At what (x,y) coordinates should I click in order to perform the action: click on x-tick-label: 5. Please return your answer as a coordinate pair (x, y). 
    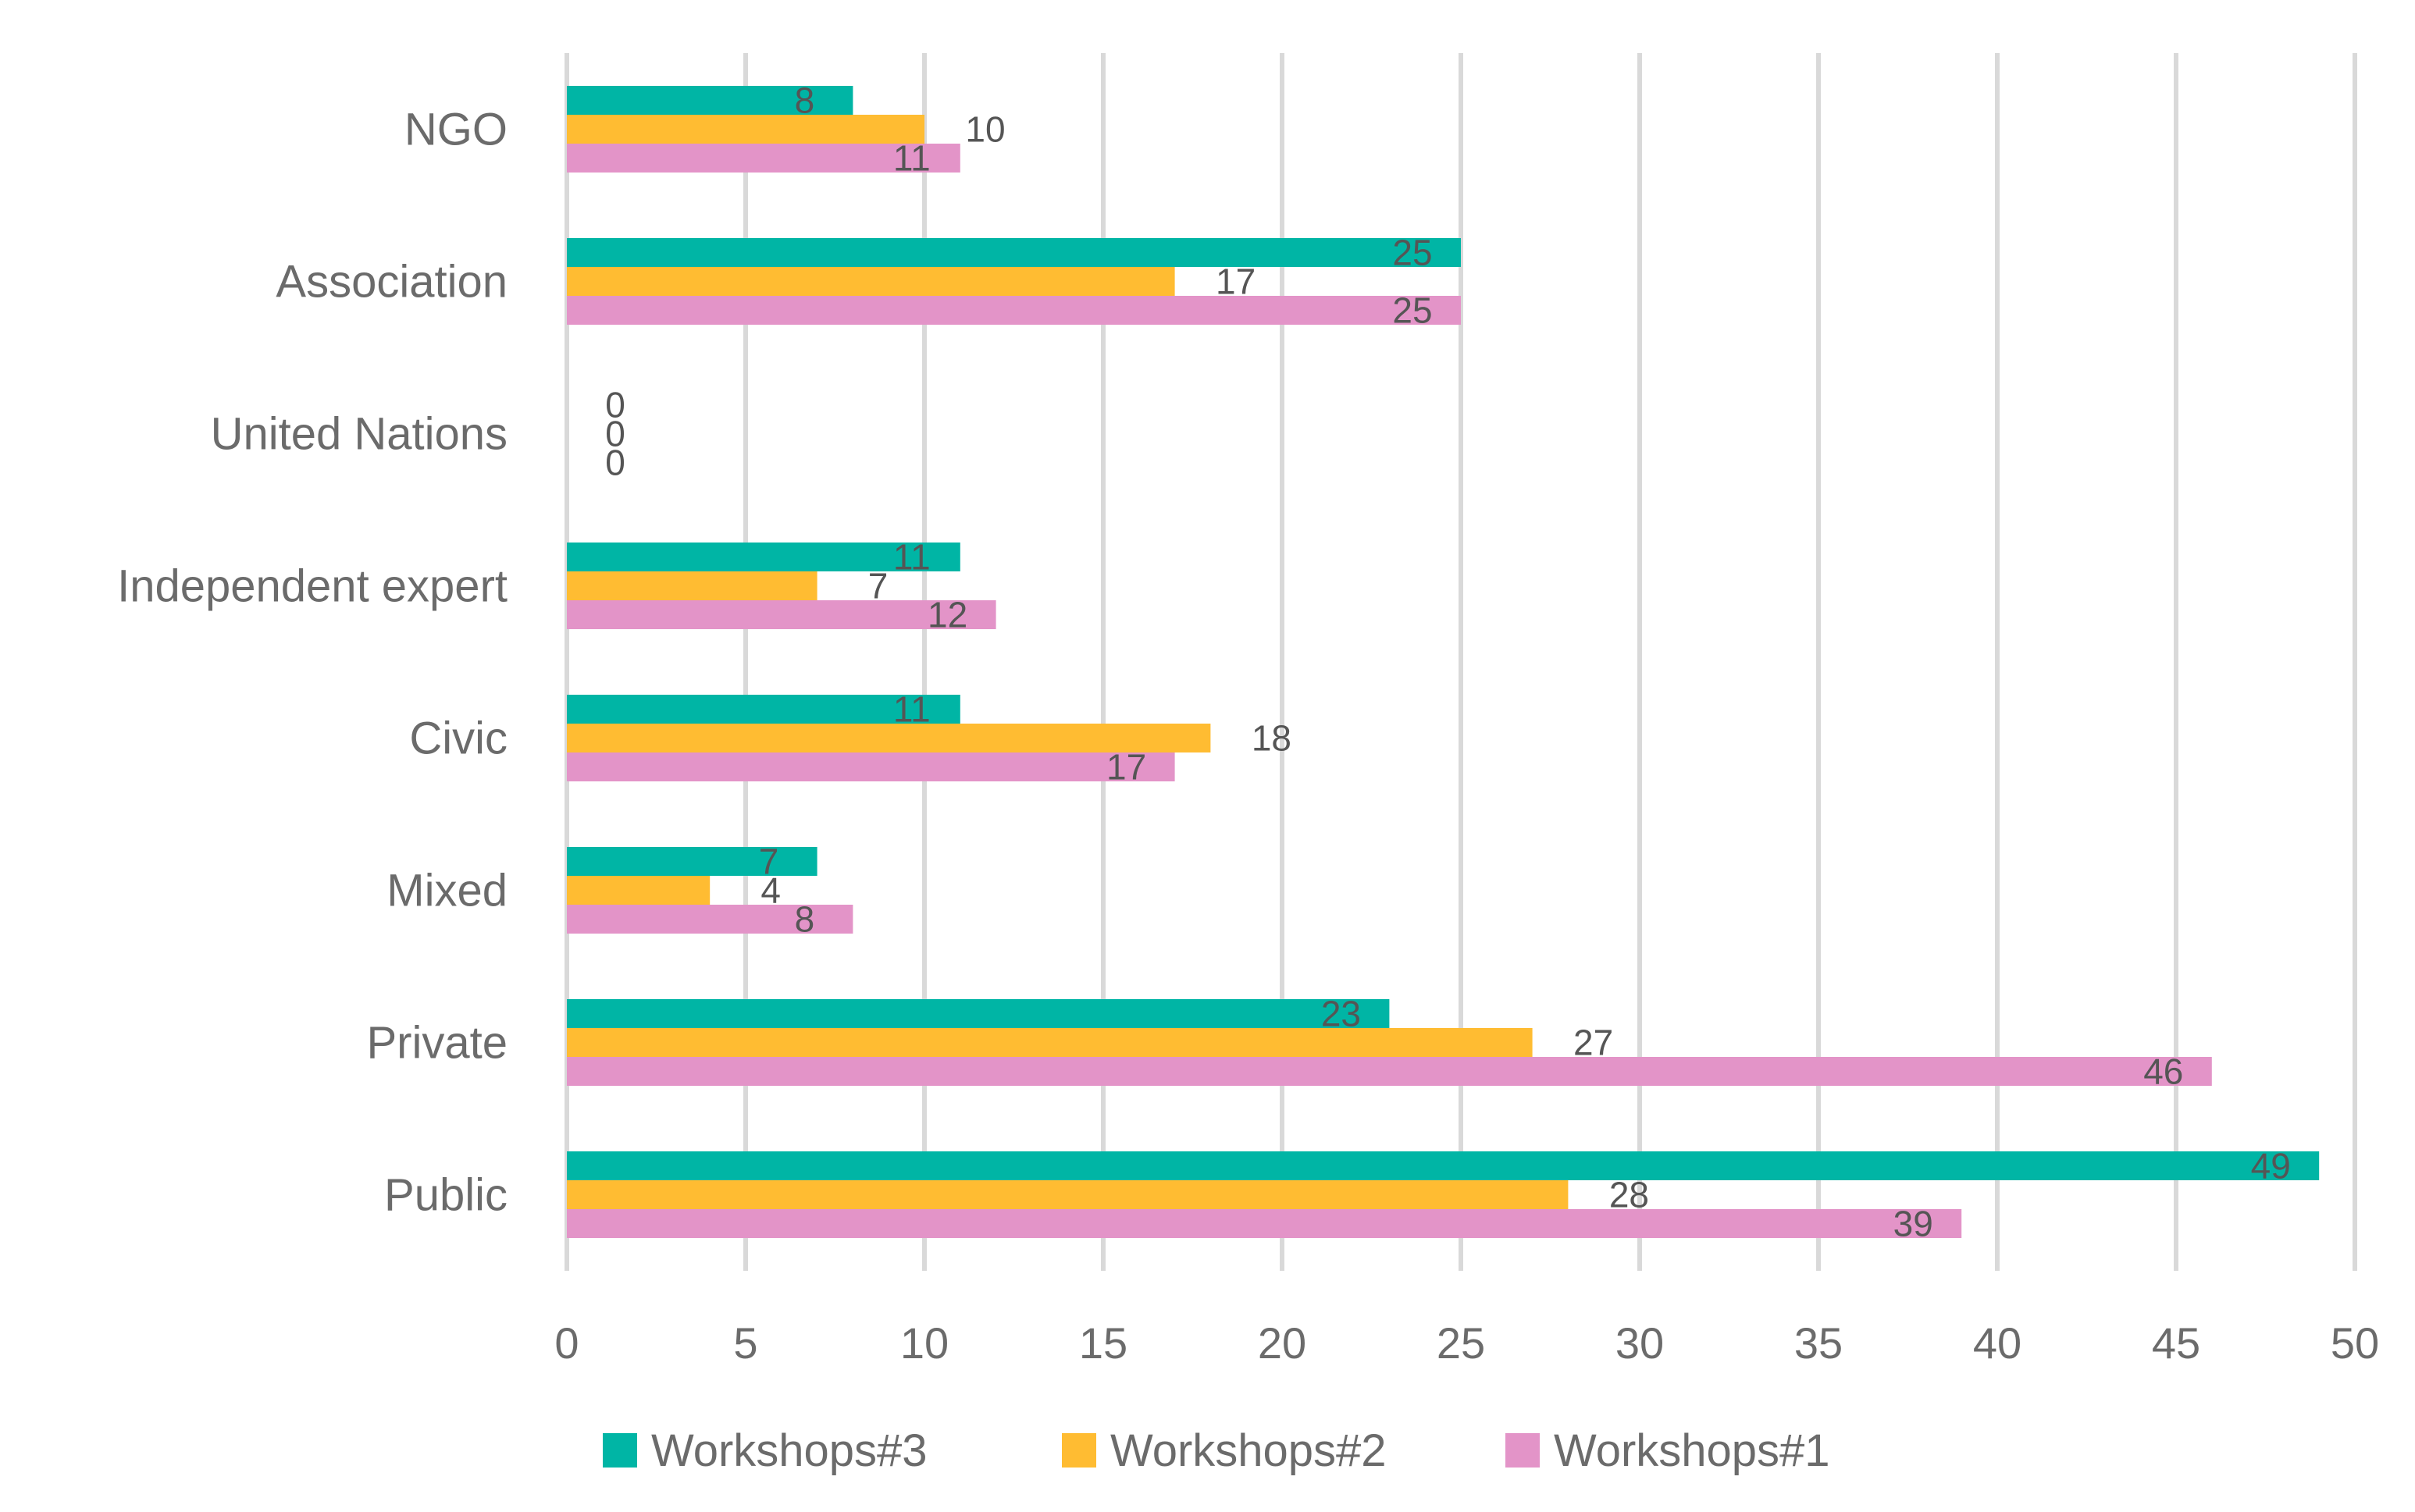
    Looking at the image, I should click on (745, 1343).